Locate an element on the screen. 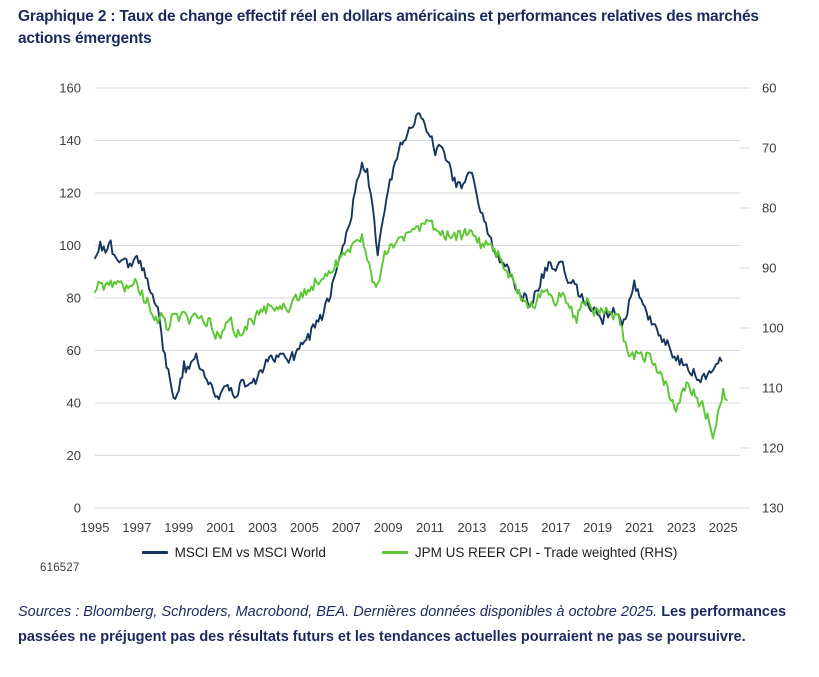 Image resolution: width=819 pixels, height=677 pixels. y-axis-left-tick-label: 140 is located at coordinates (70, 140).